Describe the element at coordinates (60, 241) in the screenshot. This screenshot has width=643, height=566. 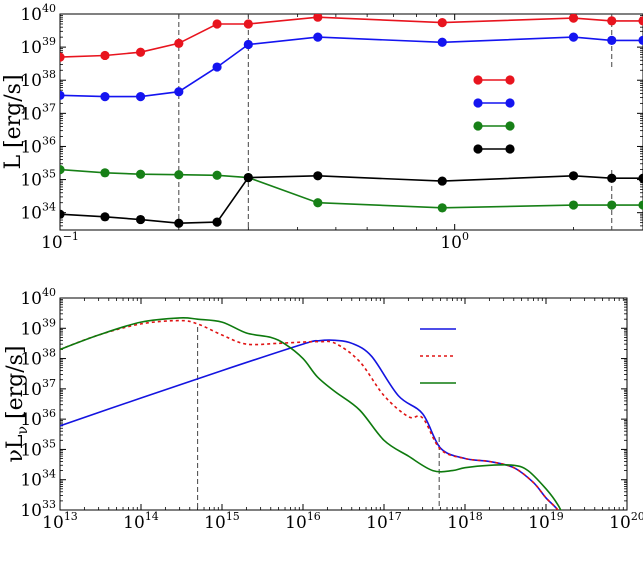
I see `x-tick-label: 10⁻¹` at that location.